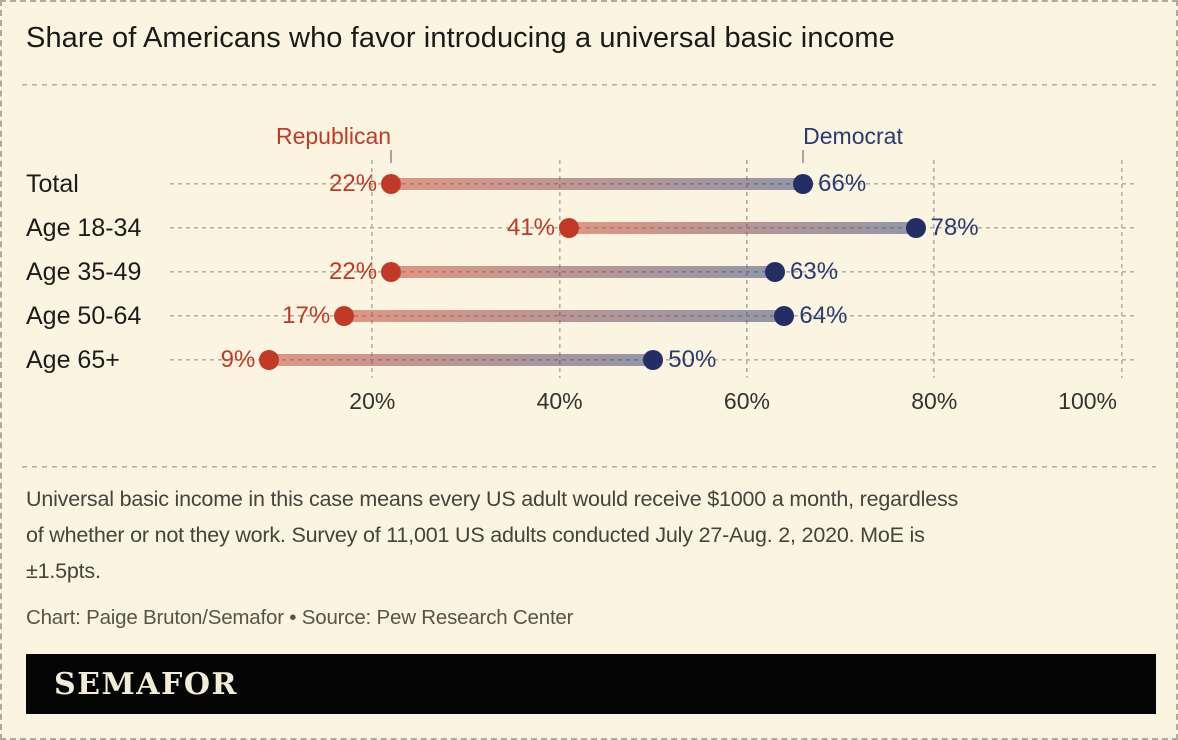 The width and height of the screenshot is (1178, 740). What do you see at coordinates (146, 684) in the screenshot?
I see `semafor-wordmark: SEMAFOR` at bounding box center [146, 684].